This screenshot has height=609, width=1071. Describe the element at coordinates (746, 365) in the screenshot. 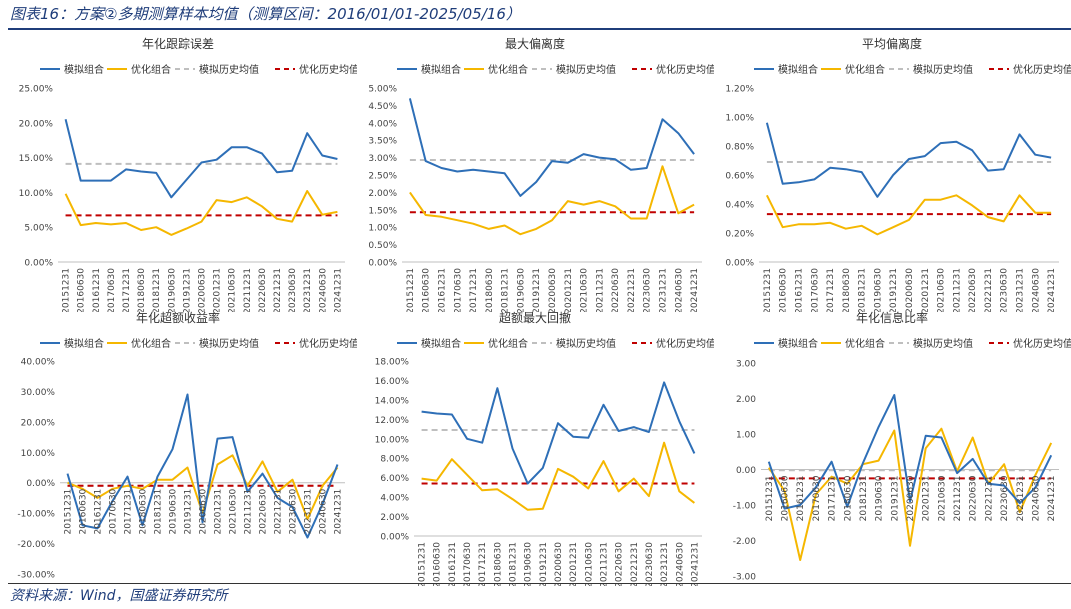

I see `y-tick-label: 3.00` at that location.